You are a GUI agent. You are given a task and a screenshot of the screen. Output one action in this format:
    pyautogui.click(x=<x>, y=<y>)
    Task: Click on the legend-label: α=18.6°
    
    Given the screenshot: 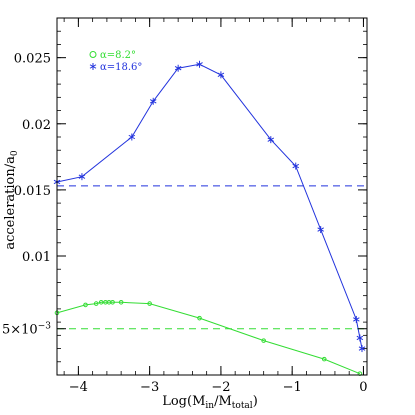 What is the action you would take?
    pyautogui.click(x=121, y=67)
    